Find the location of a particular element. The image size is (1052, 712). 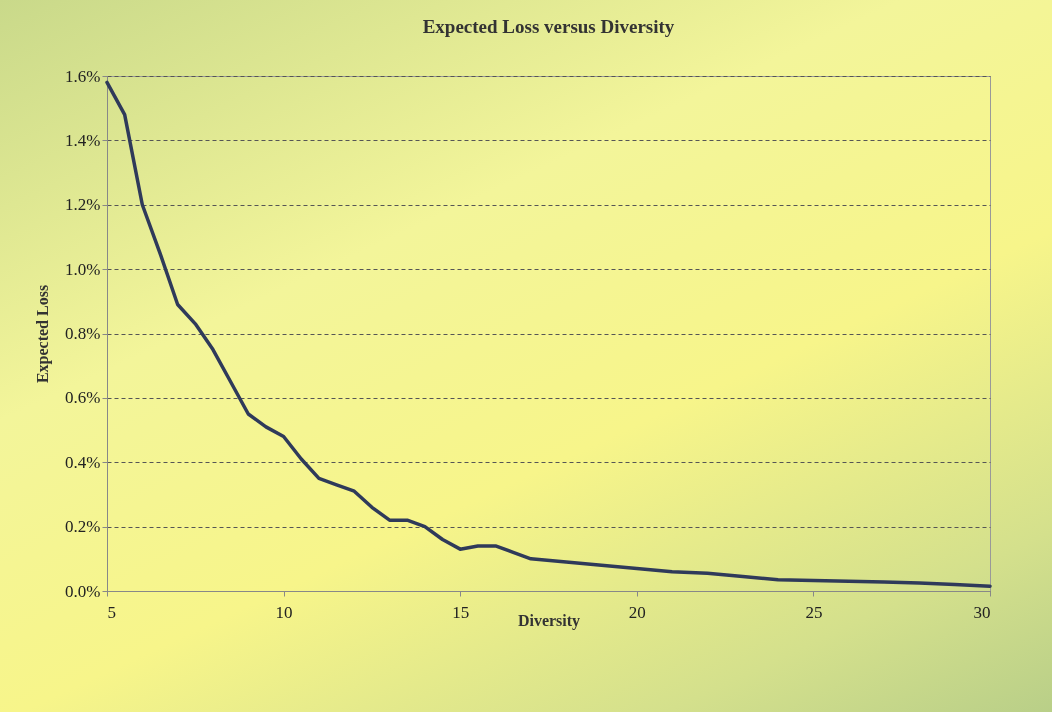

x-tick-label: 30 is located at coordinates (982, 612).